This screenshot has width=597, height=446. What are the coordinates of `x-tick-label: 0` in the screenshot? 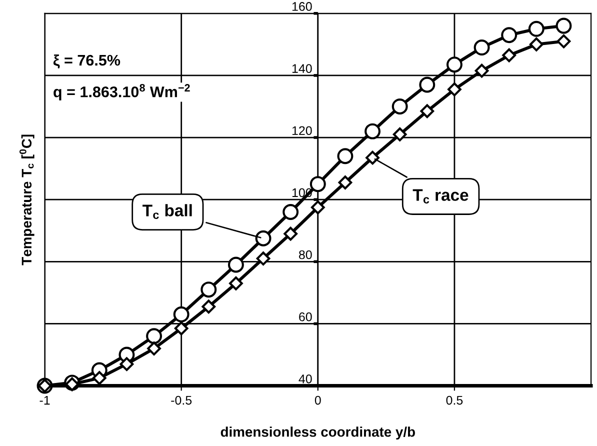 It's located at (317, 400).